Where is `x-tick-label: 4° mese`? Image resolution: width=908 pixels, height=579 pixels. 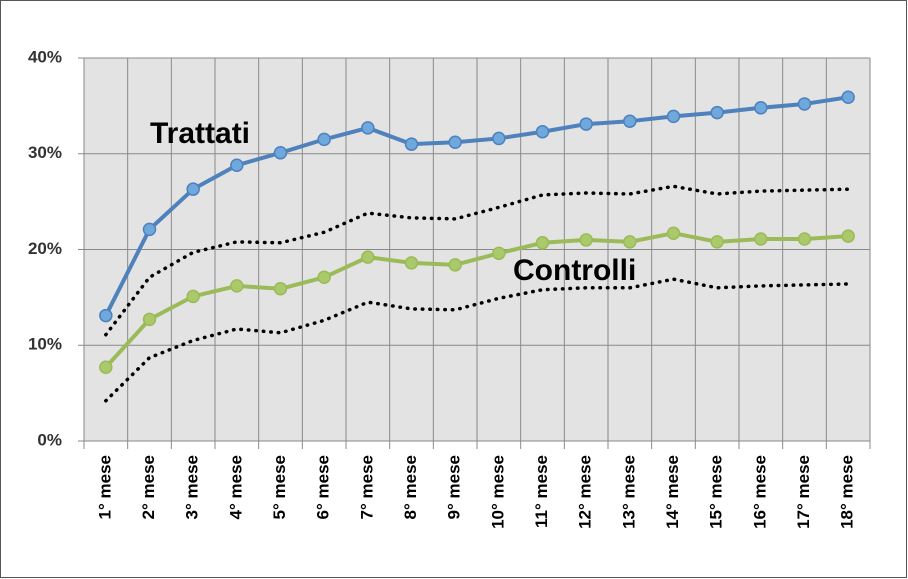 x-tick-label: 4° mese is located at coordinates (235, 487).